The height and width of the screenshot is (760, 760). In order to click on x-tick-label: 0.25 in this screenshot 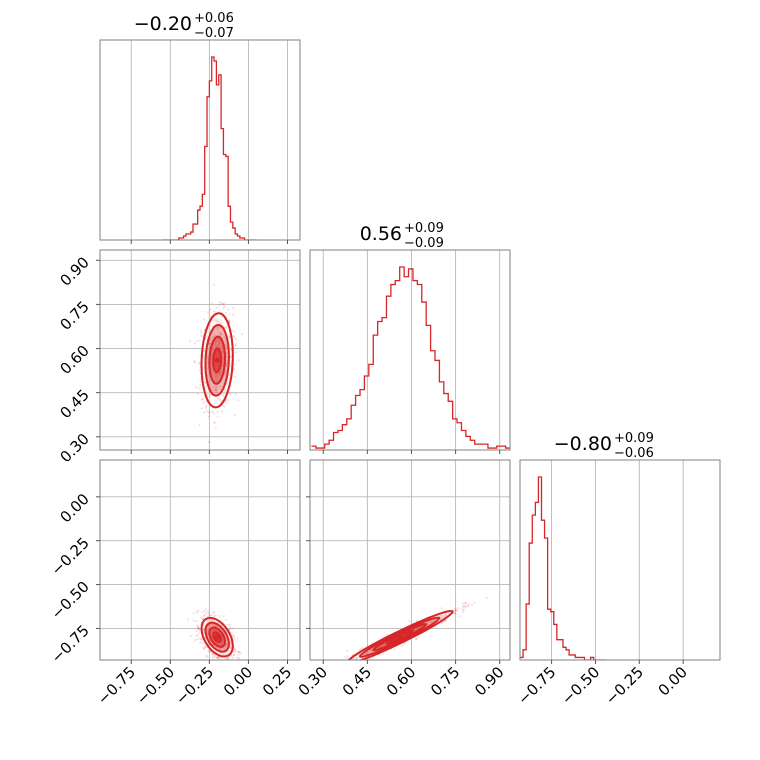, I will do `click(277, 681)`.